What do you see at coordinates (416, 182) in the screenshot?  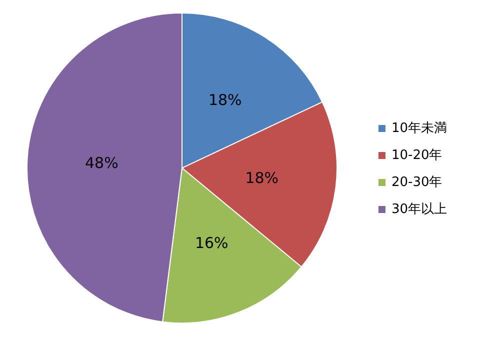 I see `legend-label: 20-30年` at bounding box center [416, 182].